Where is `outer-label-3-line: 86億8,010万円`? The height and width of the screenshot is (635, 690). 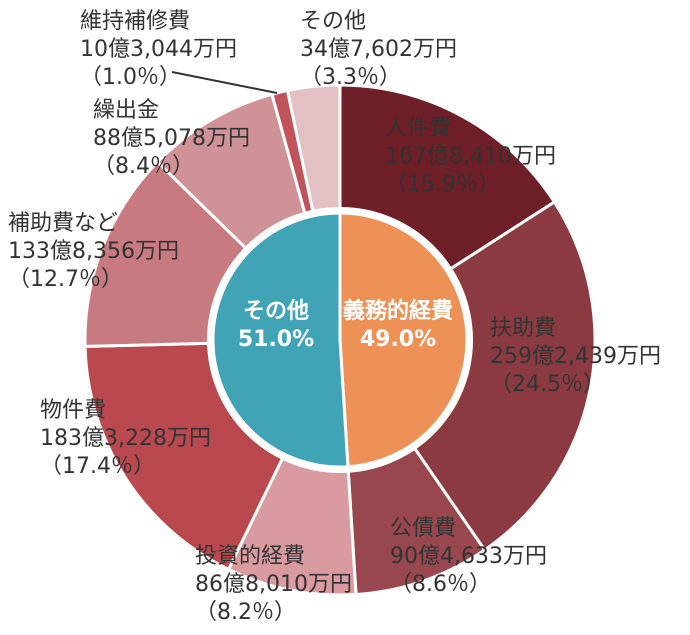
outer-label-3-line: 86億8,010万円 is located at coordinates (273, 584).